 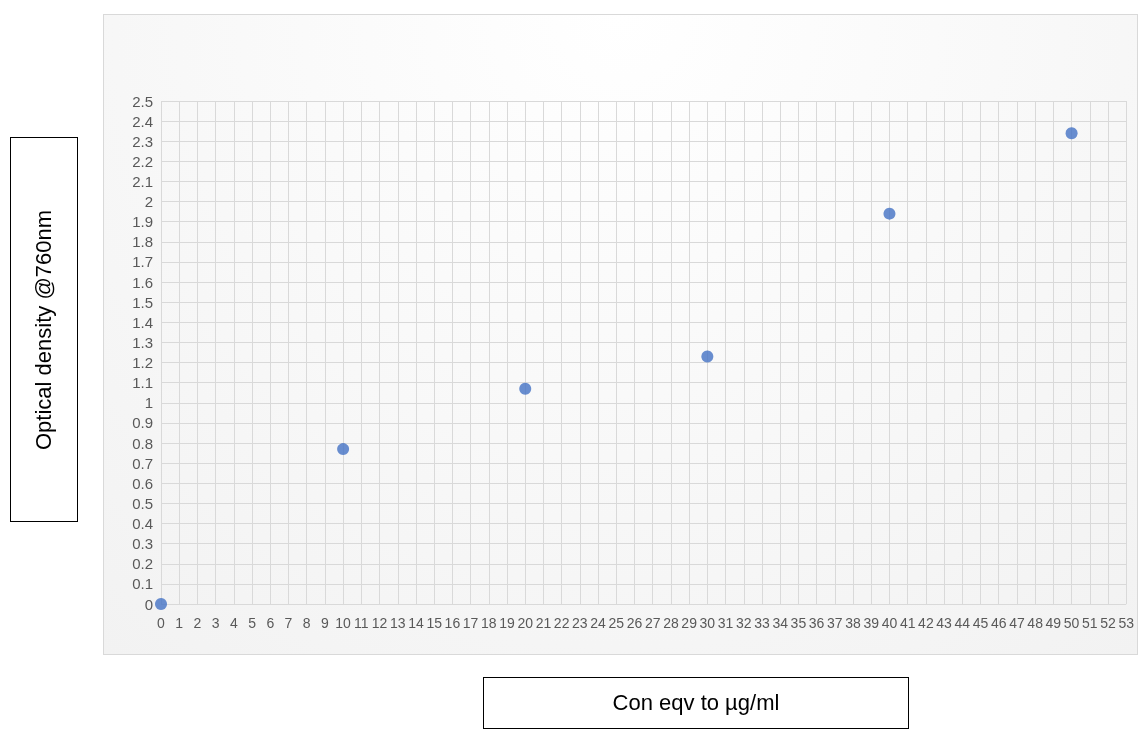 What do you see at coordinates (142, 302) in the screenshot?
I see `y-tick-label: 1.5` at bounding box center [142, 302].